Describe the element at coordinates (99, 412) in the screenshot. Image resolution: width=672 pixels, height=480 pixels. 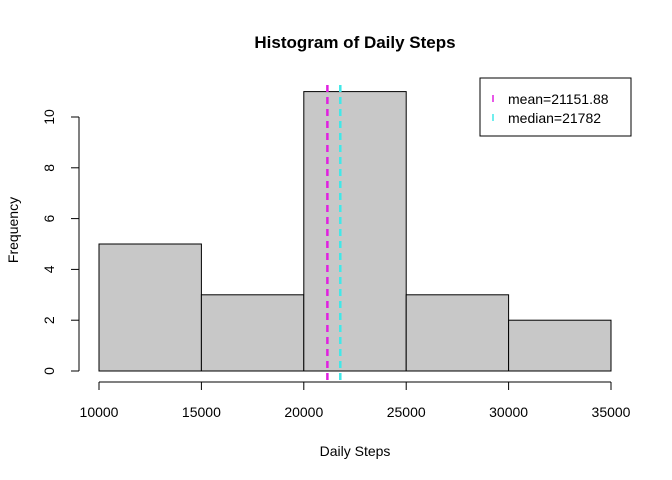
I see `x-tick-label: 10000` at that location.